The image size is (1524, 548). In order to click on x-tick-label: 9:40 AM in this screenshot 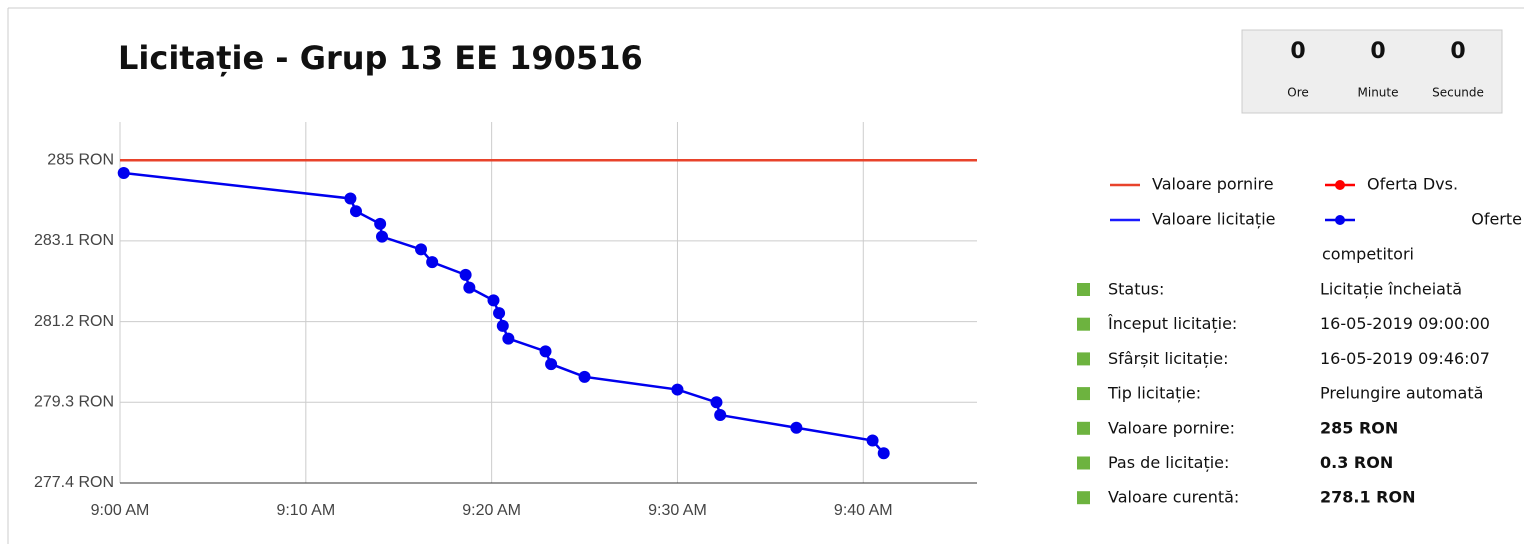, I will do `click(863, 510)`.